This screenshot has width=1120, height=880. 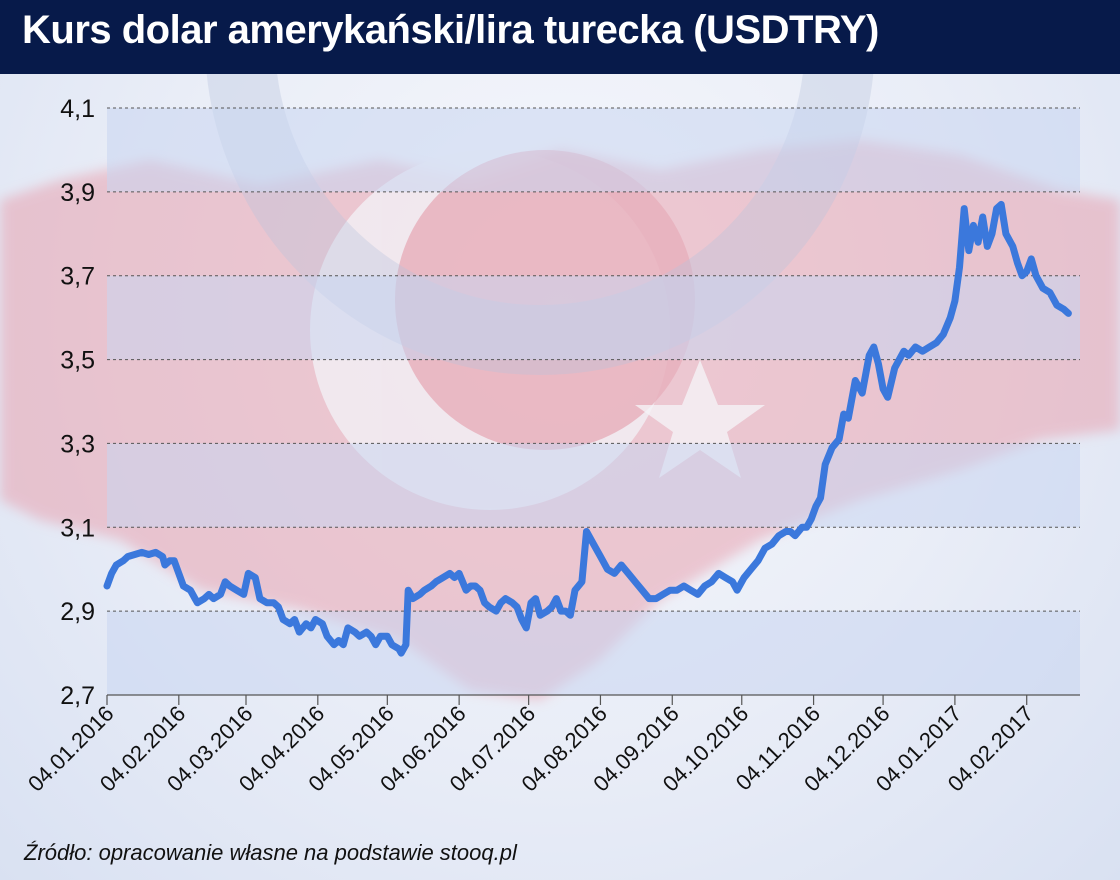 I want to click on y-tick-label: 3,9, so click(x=77, y=193).